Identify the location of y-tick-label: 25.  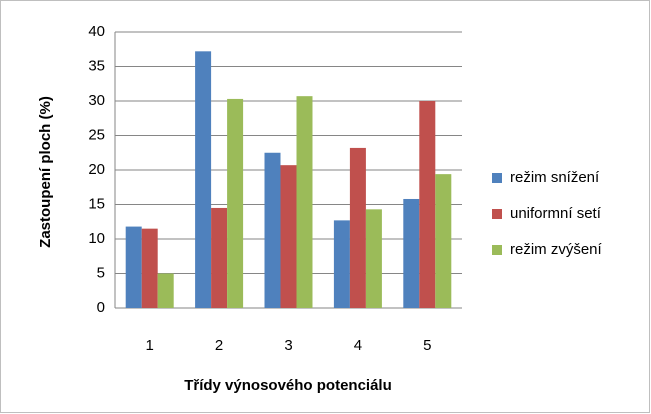
(96, 134).